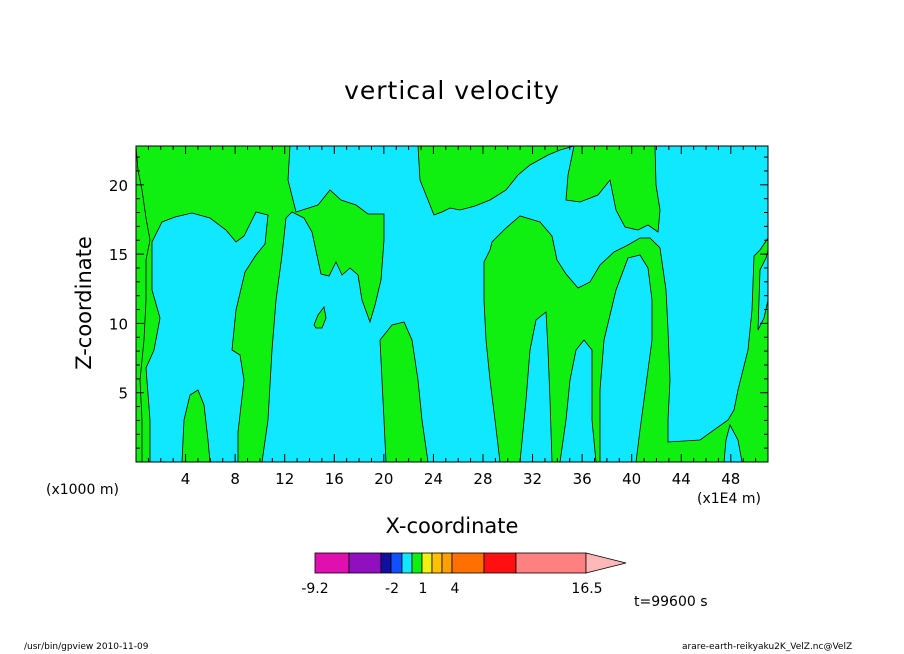 This screenshot has width=904, height=654. Describe the element at coordinates (86, 647) in the screenshot. I see `footer-program-date: /usr/bin/gpview 2010-11-09` at that location.